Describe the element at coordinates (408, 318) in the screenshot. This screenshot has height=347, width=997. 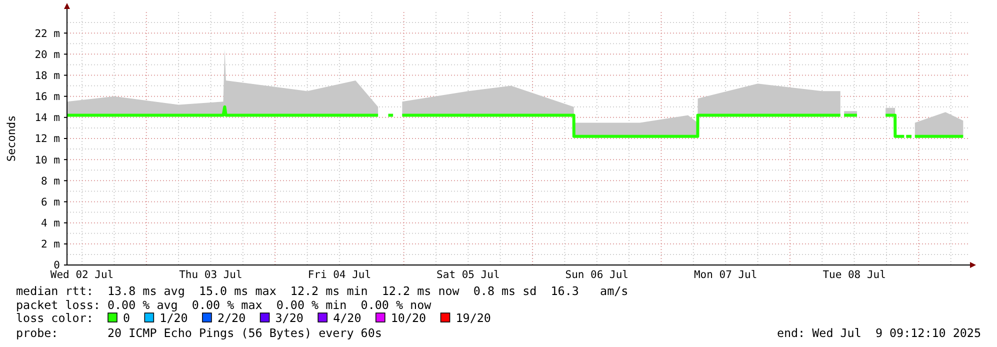
I see `legend-label: 10/20` at that location.